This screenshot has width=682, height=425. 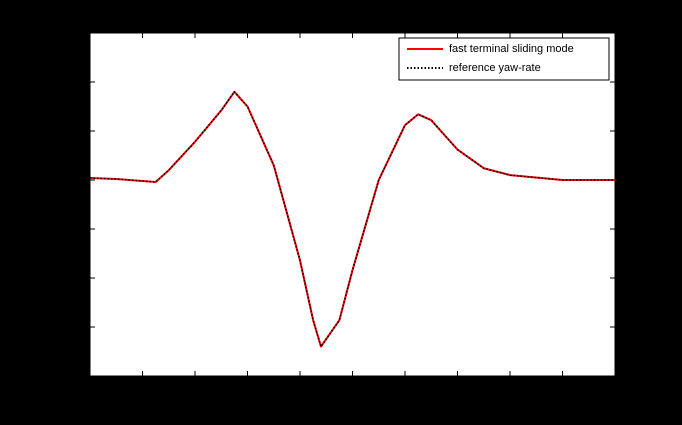 What do you see at coordinates (300, 388) in the screenshot?
I see `x-tick-label: 4` at bounding box center [300, 388].